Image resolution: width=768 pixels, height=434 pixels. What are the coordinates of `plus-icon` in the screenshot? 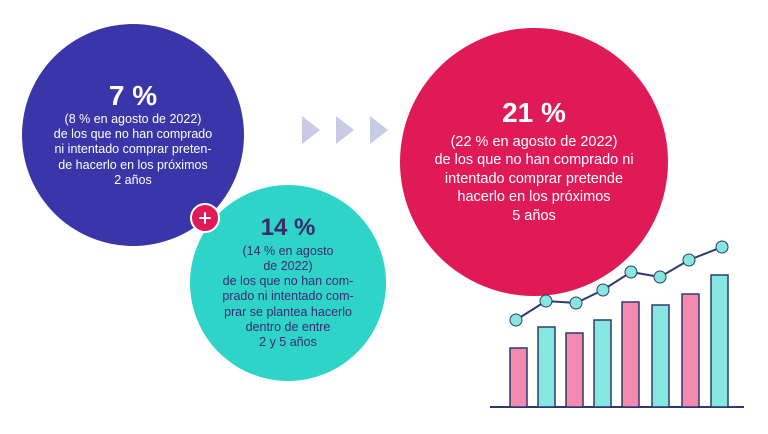 It's located at (205, 218).